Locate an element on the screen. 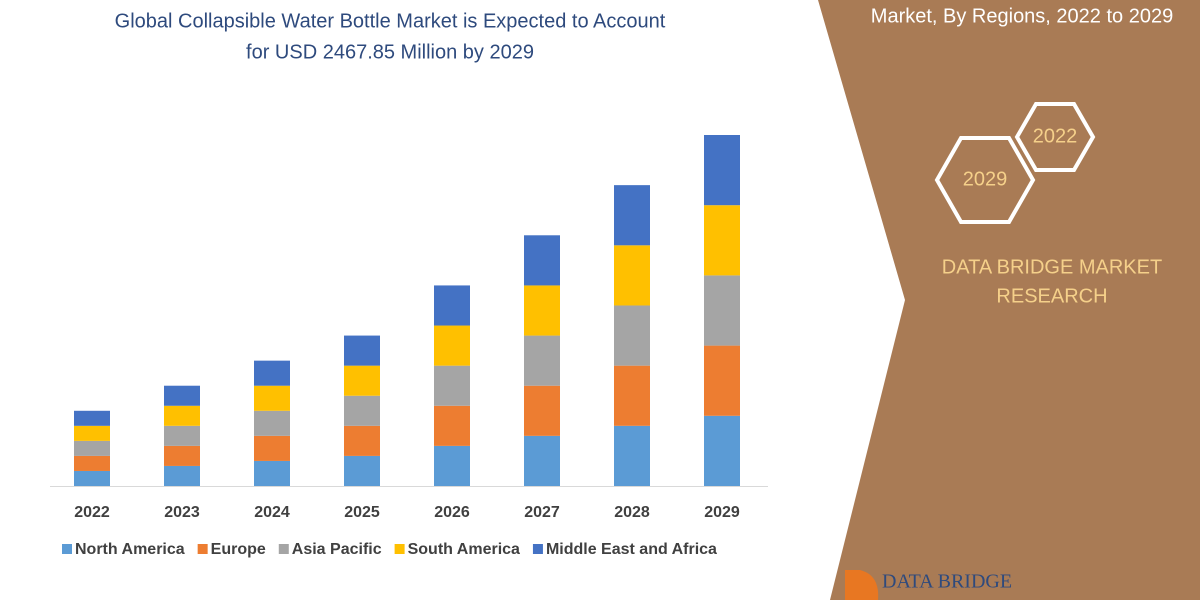 This screenshot has width=1200, height=605. side-heading: Market, By Regions, 2022 to 2029 is located at coordinates (1022, 16).